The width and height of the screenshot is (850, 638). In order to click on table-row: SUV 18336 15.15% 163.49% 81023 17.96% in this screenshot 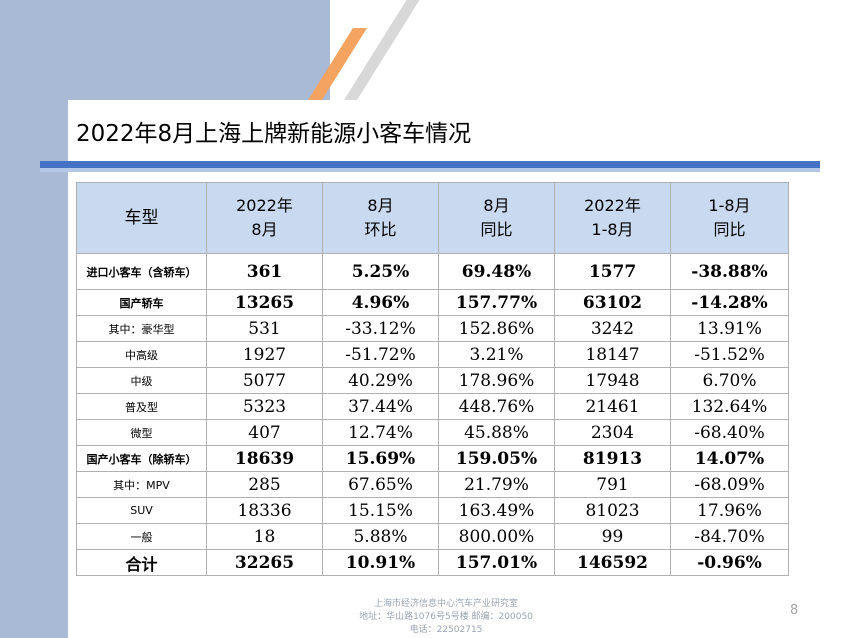, I will do `click(432, 510)`.